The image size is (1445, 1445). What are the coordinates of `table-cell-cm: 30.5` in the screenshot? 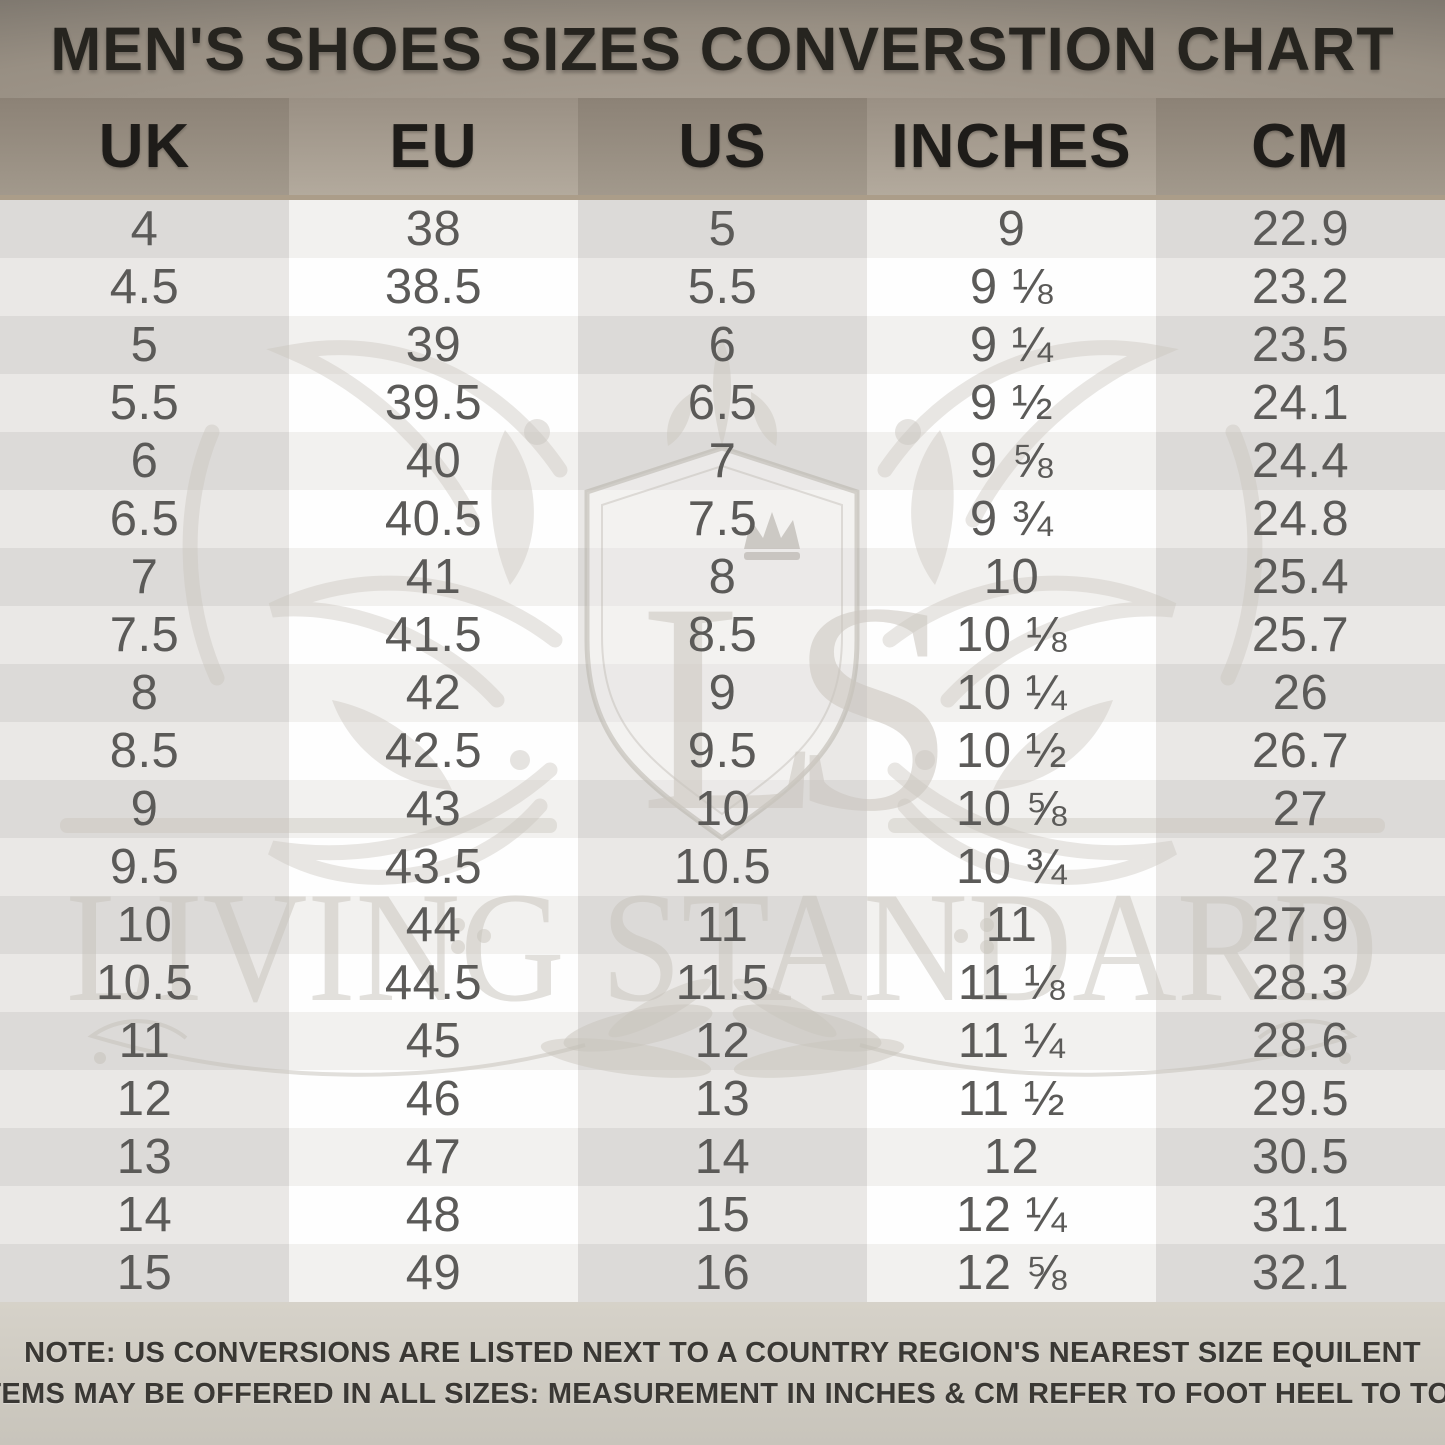 It's located at (1300, 1157).